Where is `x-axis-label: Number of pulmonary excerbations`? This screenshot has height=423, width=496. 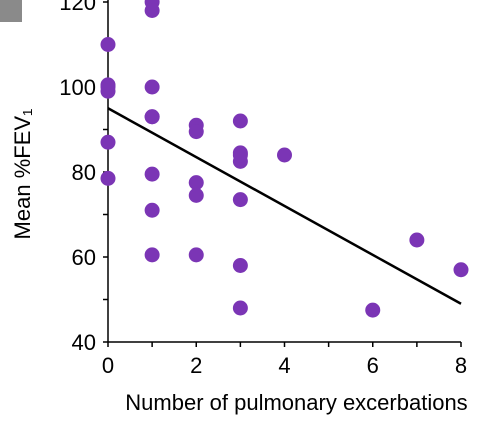 x-axis-label: Number of pulmonary excerbations is located at coordinates (296, 402).